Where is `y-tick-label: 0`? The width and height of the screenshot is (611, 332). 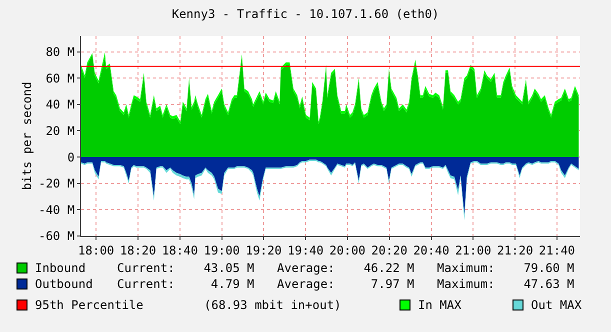
y-tick-label: 0 is located at coordinates (71, 157).